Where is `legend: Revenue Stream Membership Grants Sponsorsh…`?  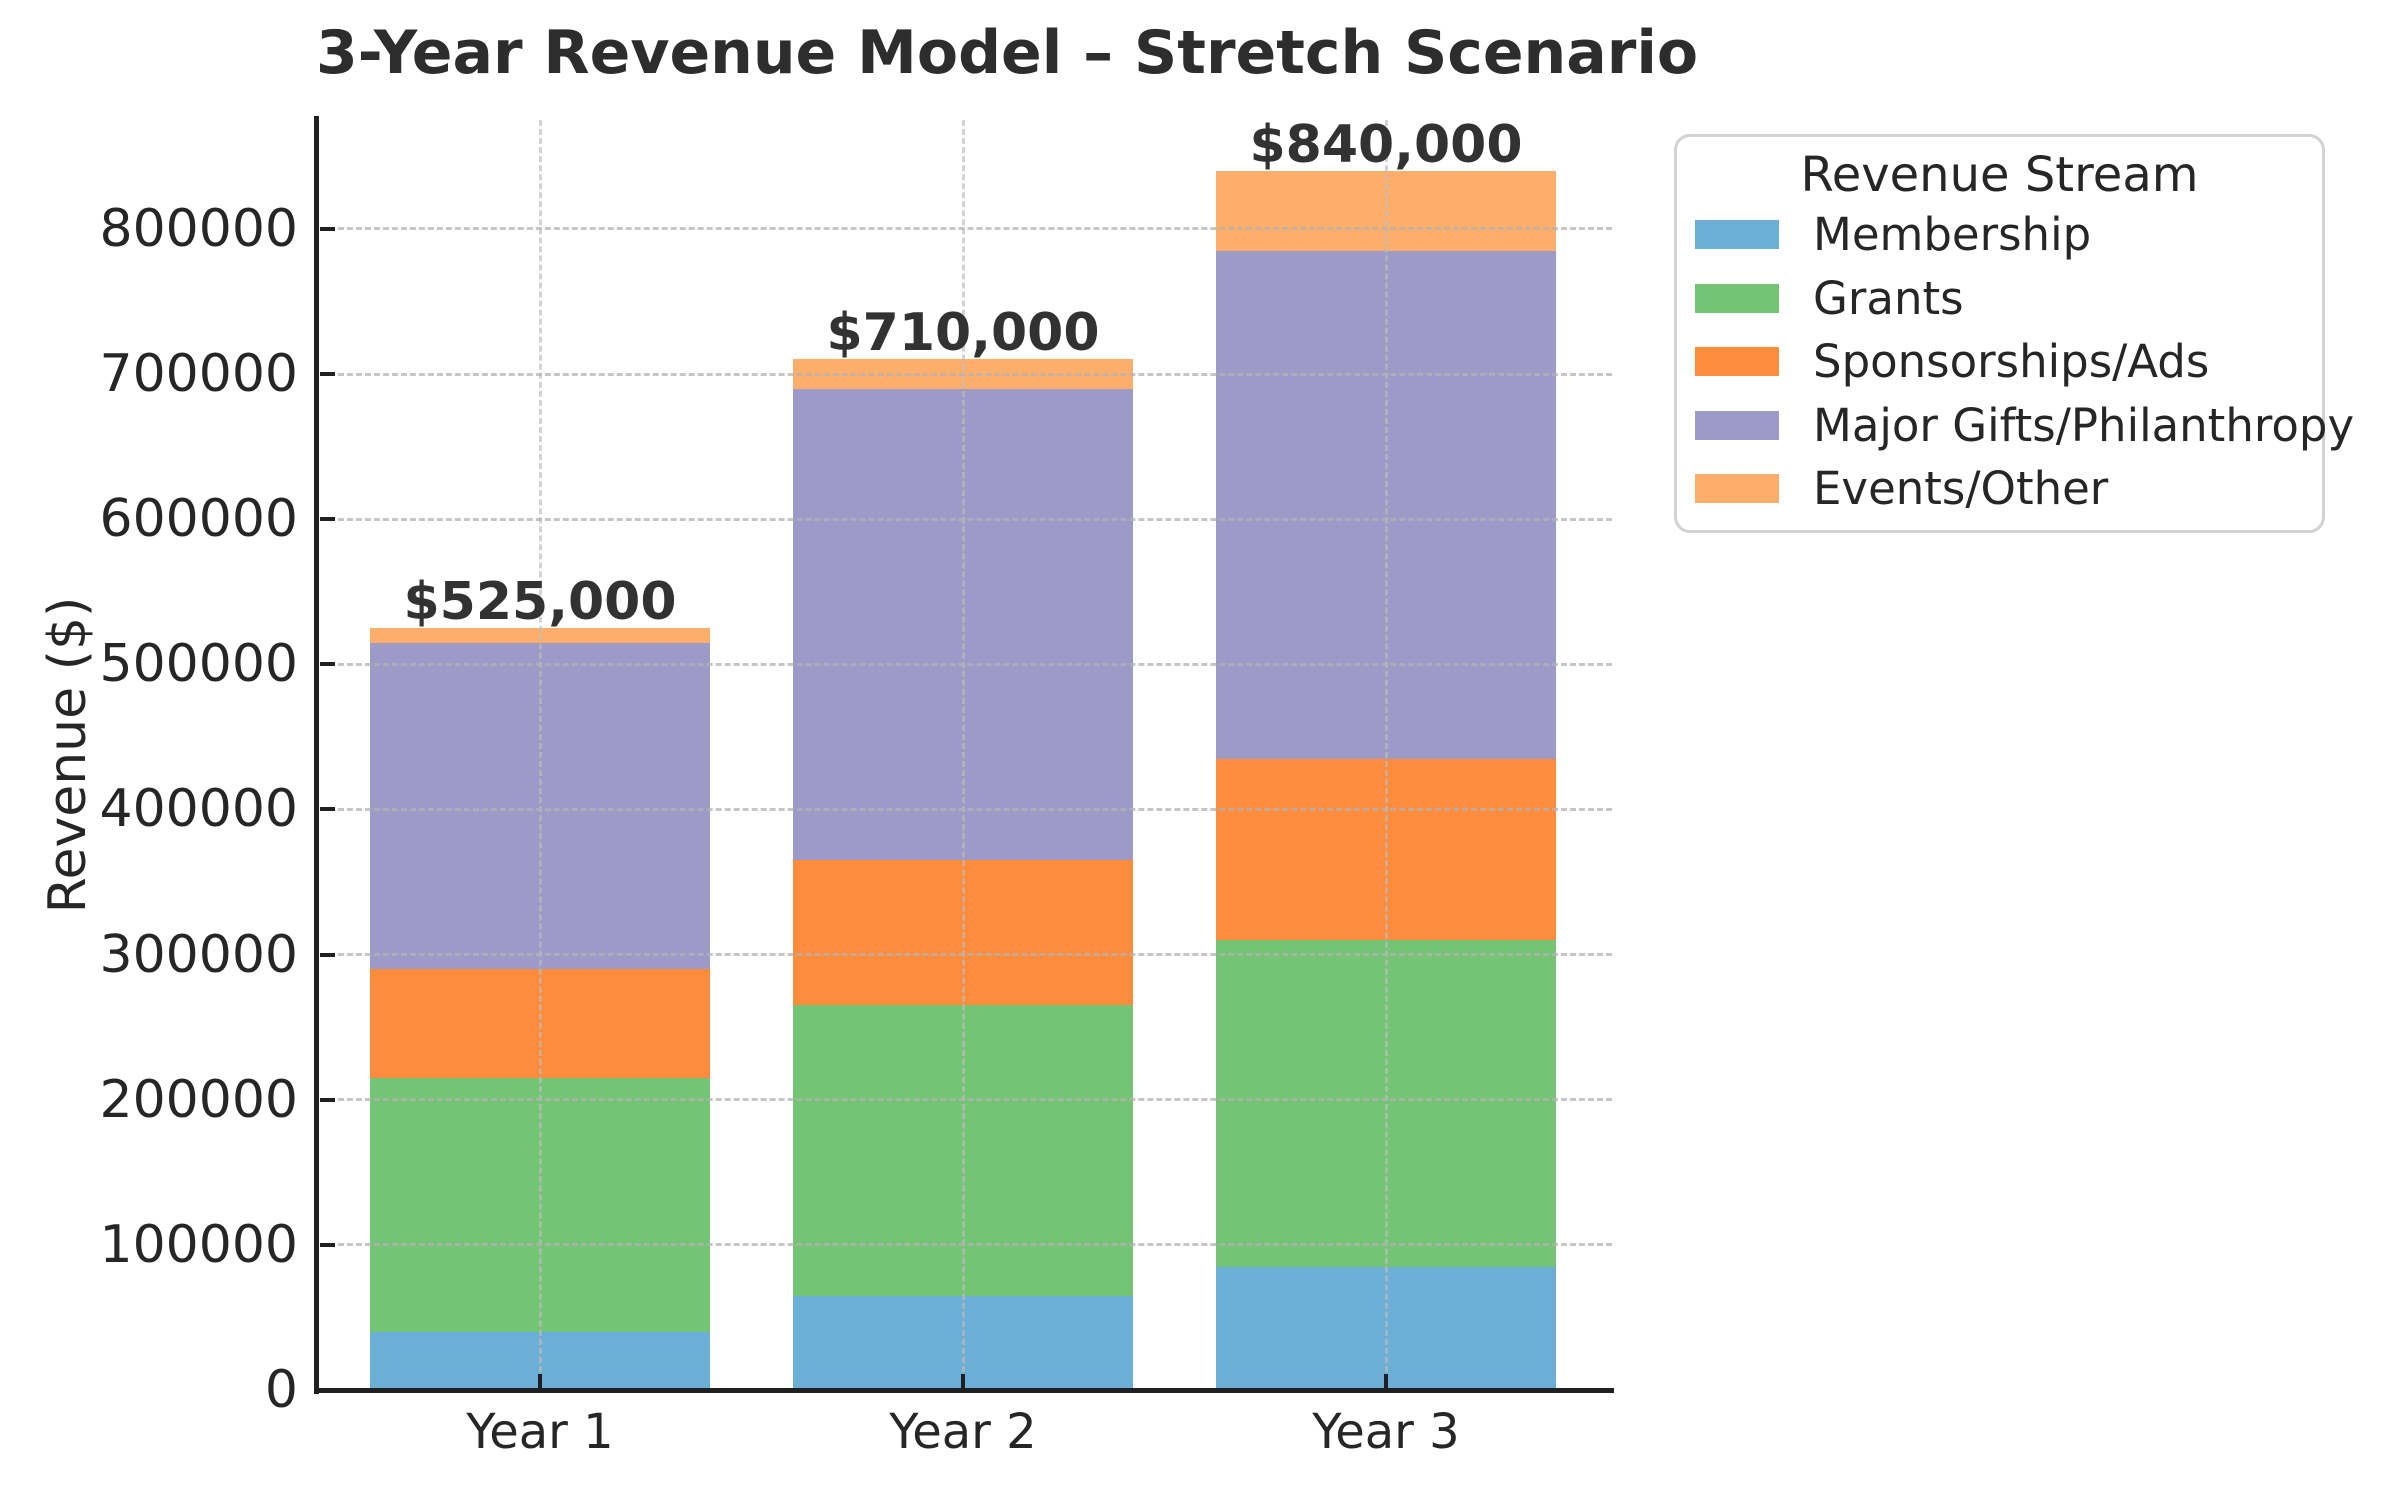
legend: Revenue Stream Membership Grants Sponsorsh… is located at coordinates (2014, 333).